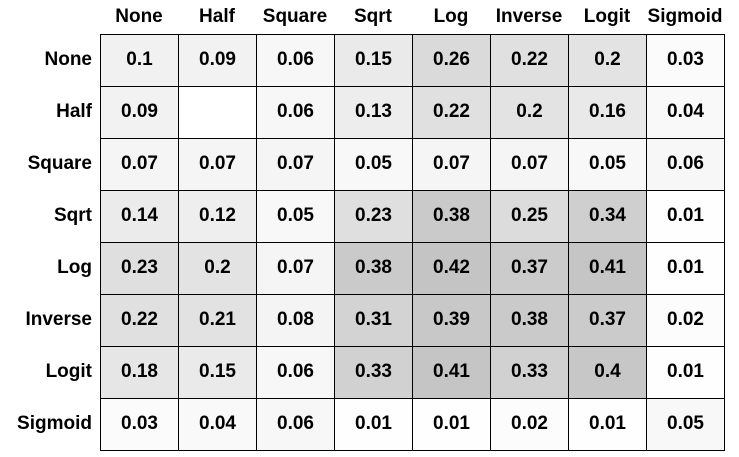  I want to click on heatmap-cell-inverse-square: 0.08, so click(295, 320).